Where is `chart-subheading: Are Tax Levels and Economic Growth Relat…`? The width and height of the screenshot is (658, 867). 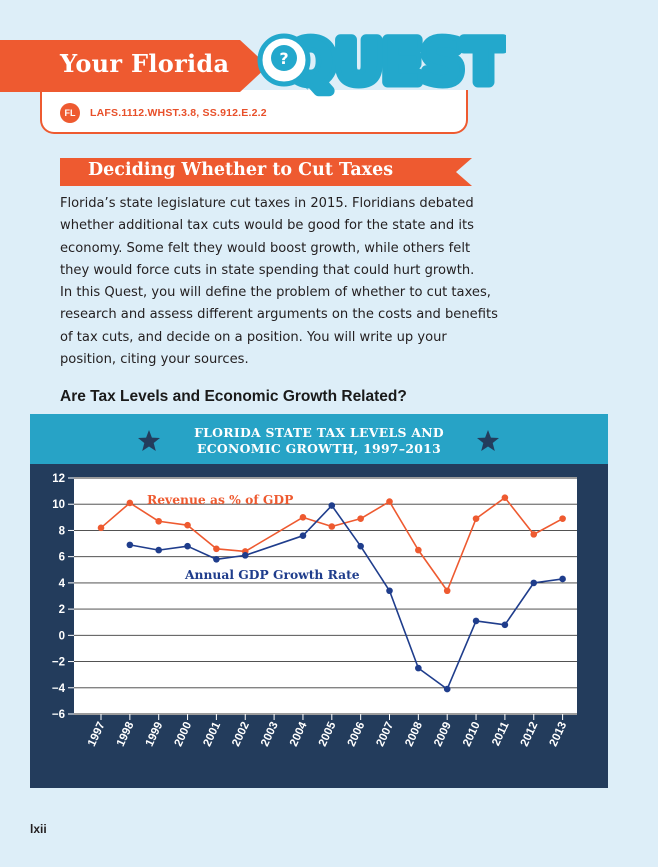
chart-subheading: Are Tax Levels and Economic Growth Relat… is located at coordinates (233, 396).